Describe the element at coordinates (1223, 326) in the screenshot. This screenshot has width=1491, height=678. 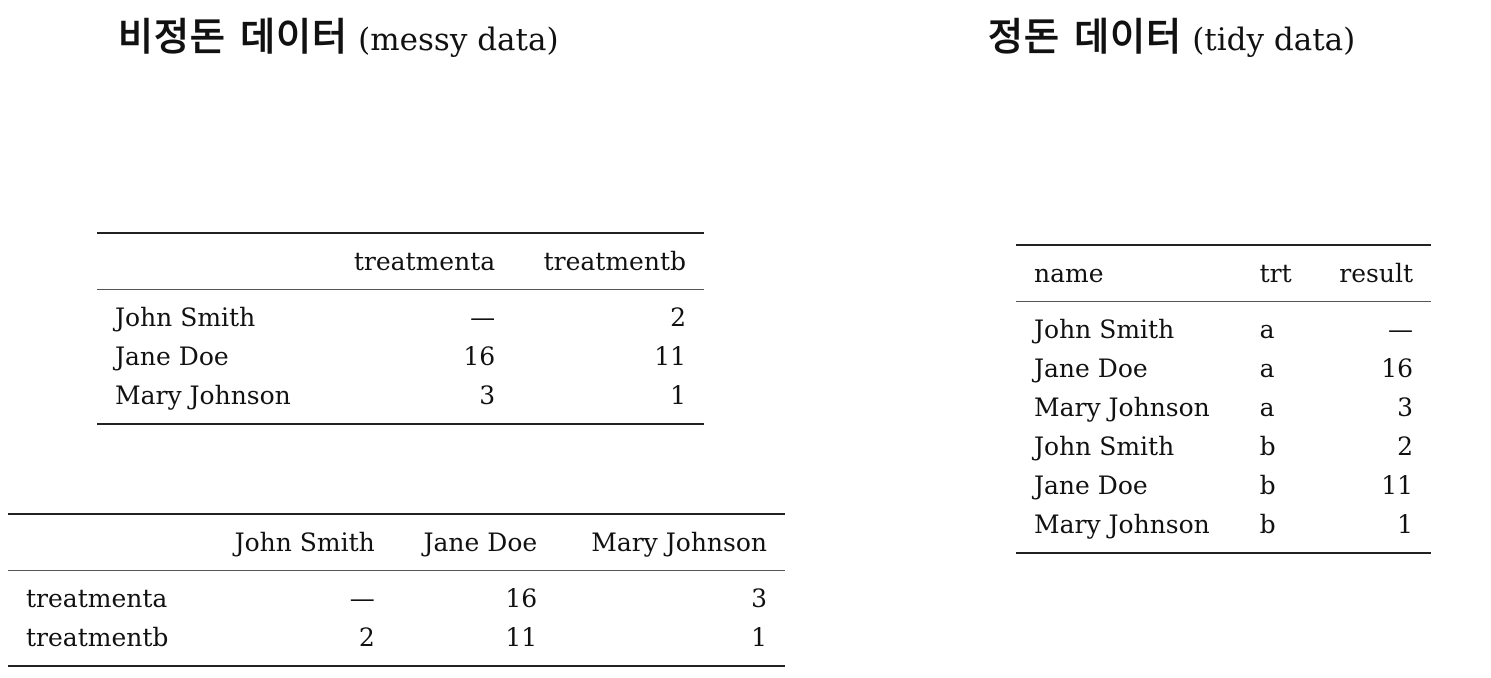
I see `table-row: John Smith a —` at that location.